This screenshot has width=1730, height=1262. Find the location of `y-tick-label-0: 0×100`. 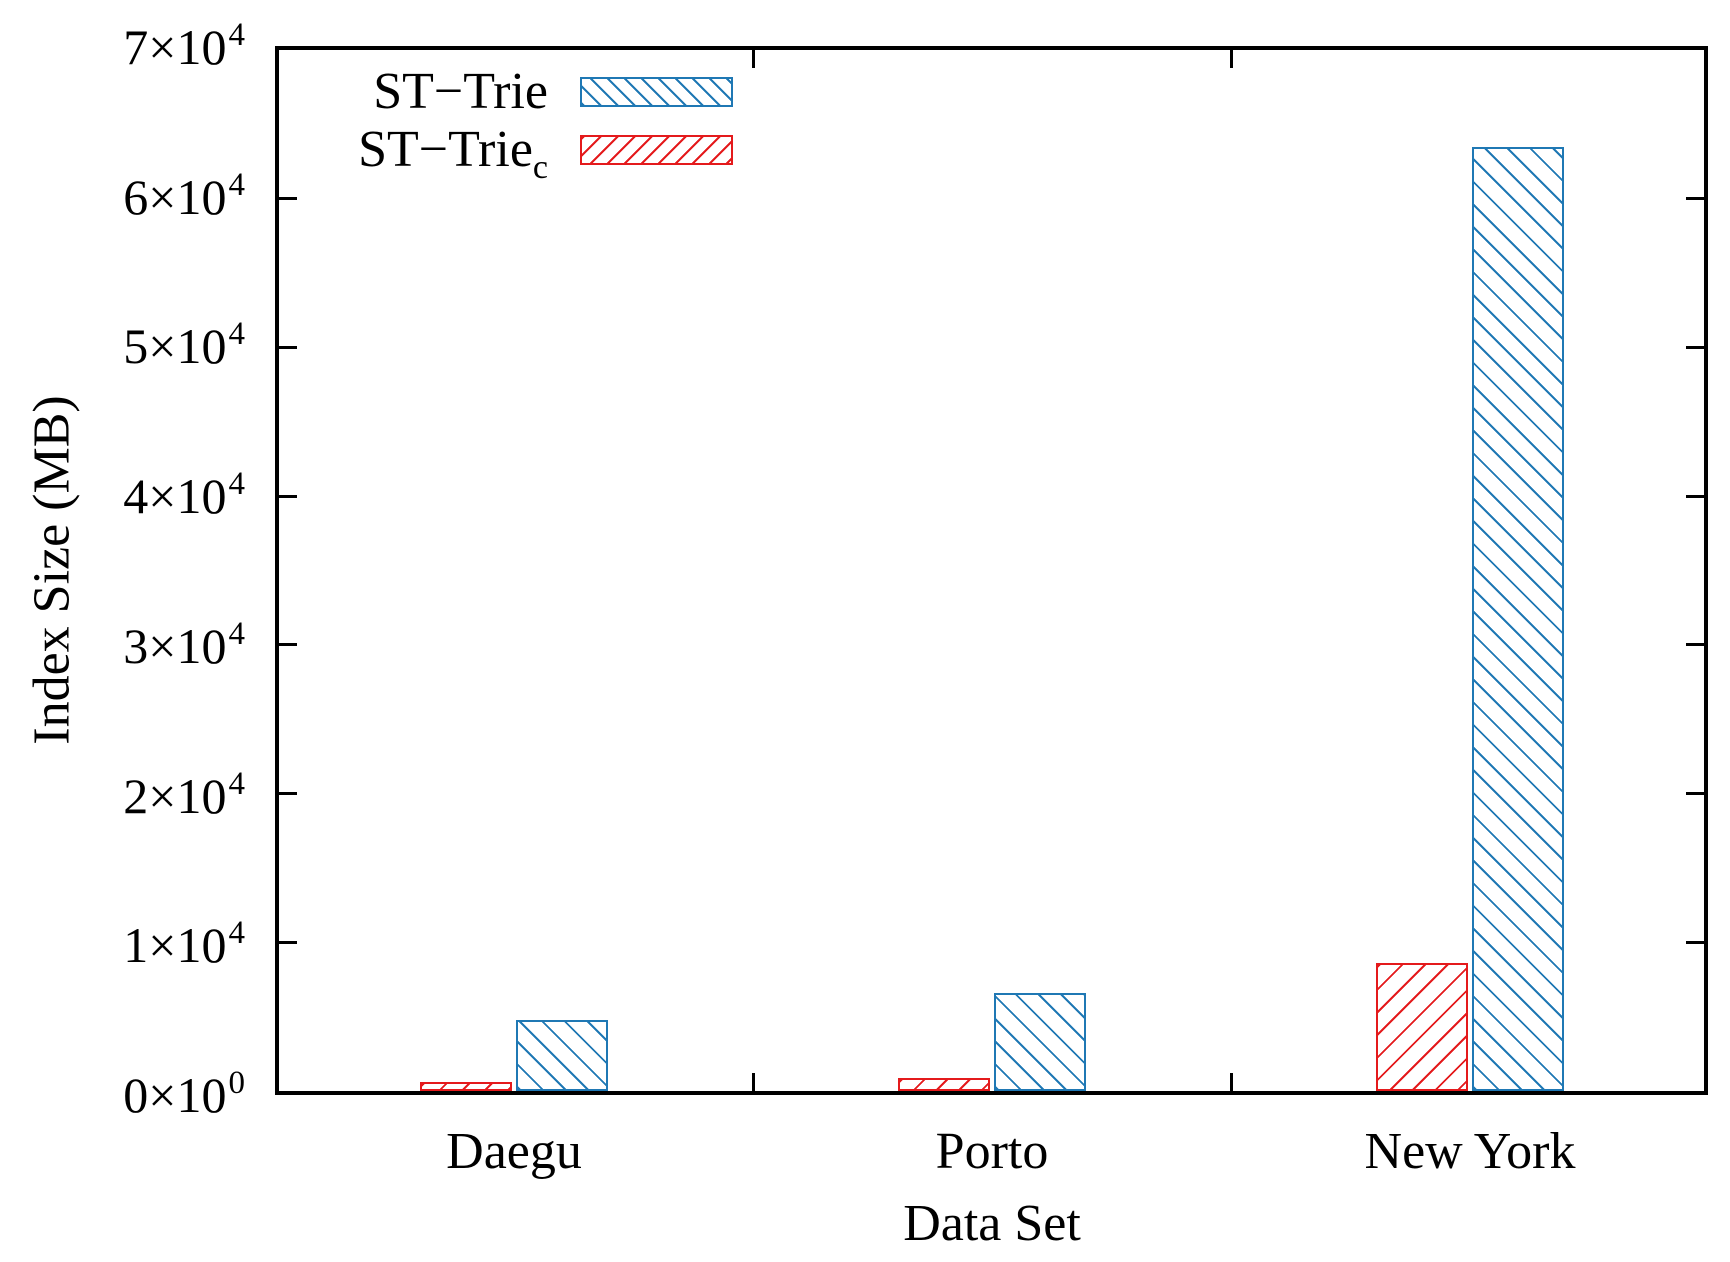

y-tick-label-0: 0×100 is located at coordinates (184, 1094).